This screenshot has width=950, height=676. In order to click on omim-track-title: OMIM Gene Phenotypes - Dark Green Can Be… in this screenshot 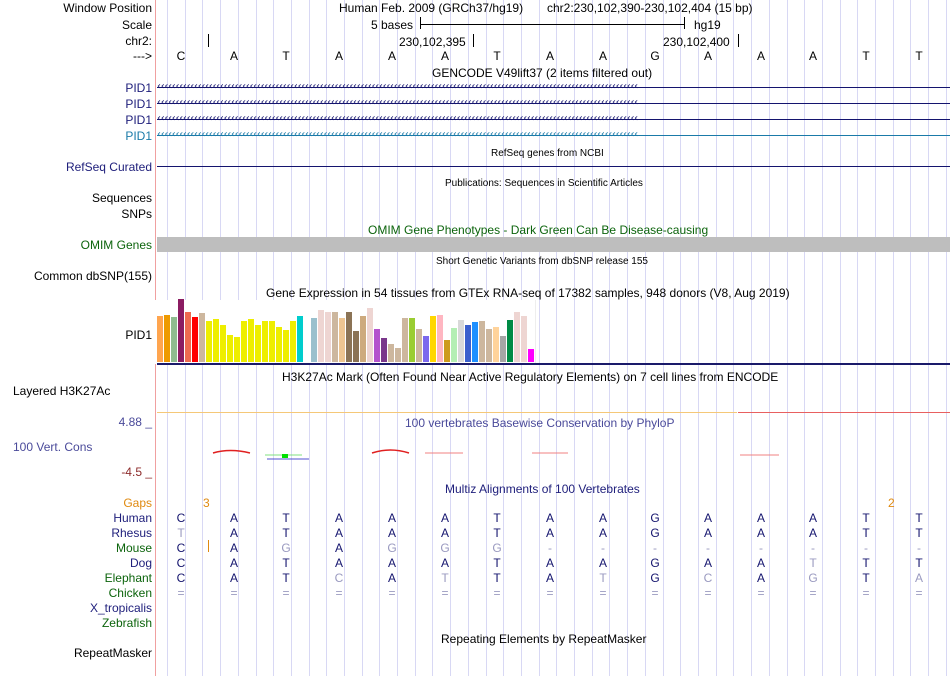, I will do `click(538, 230)`.